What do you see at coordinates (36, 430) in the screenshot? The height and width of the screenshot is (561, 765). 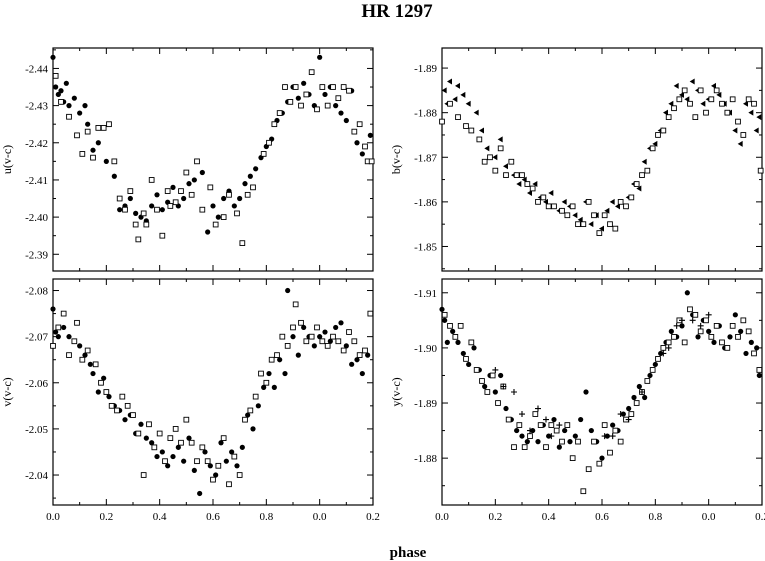 I see `y-tick-label: -2.05` at bounding box center [36, 430].